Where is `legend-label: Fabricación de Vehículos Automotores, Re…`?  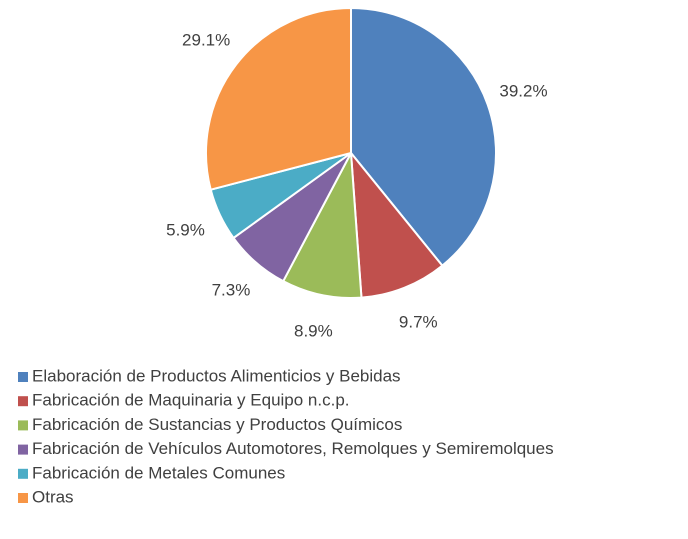
legend-label: Fabricación de Vehículos Automotores, Re… is located at coordinates (293, 448).